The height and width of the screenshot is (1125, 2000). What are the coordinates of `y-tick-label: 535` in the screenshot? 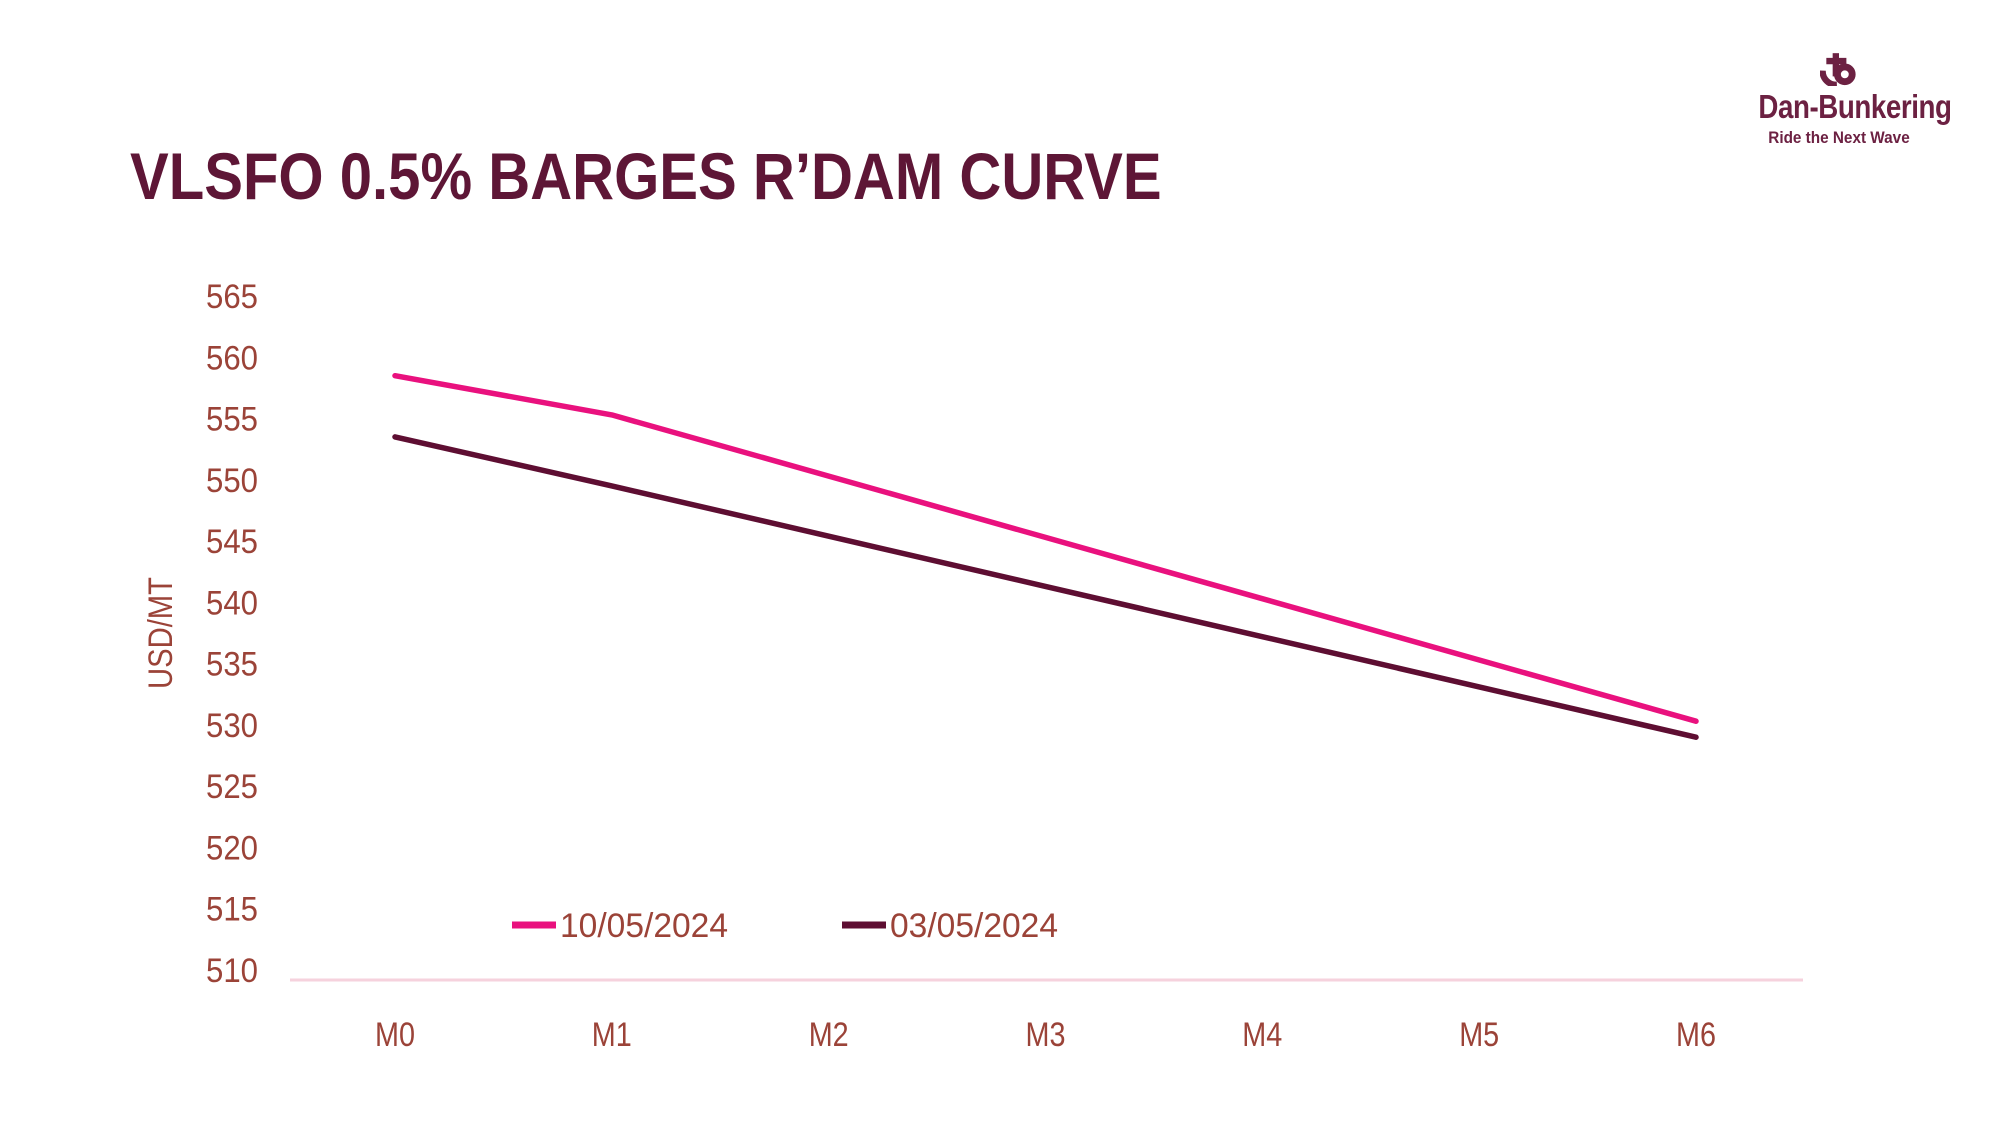 It's located at (232, 665).